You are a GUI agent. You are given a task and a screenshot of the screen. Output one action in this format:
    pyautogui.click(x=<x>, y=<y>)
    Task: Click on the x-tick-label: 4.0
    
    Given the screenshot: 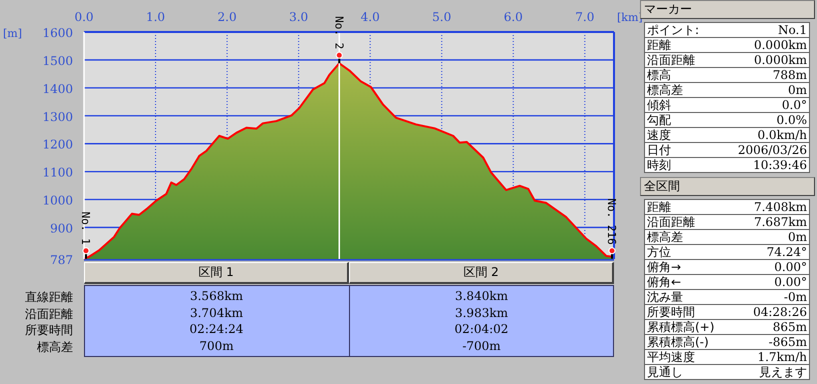 What is the action you would take?
    pyautogui.click(x=370, y=17)
    